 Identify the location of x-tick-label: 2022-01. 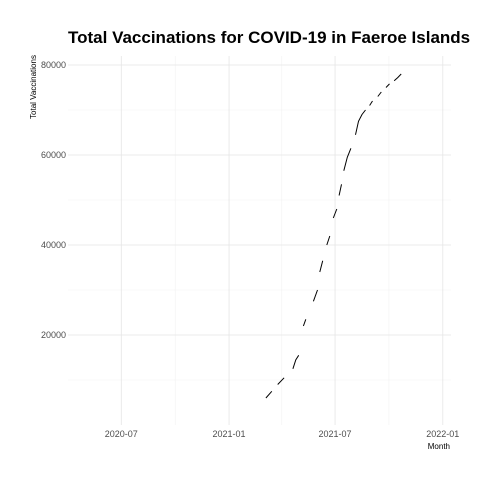
(442, 434).